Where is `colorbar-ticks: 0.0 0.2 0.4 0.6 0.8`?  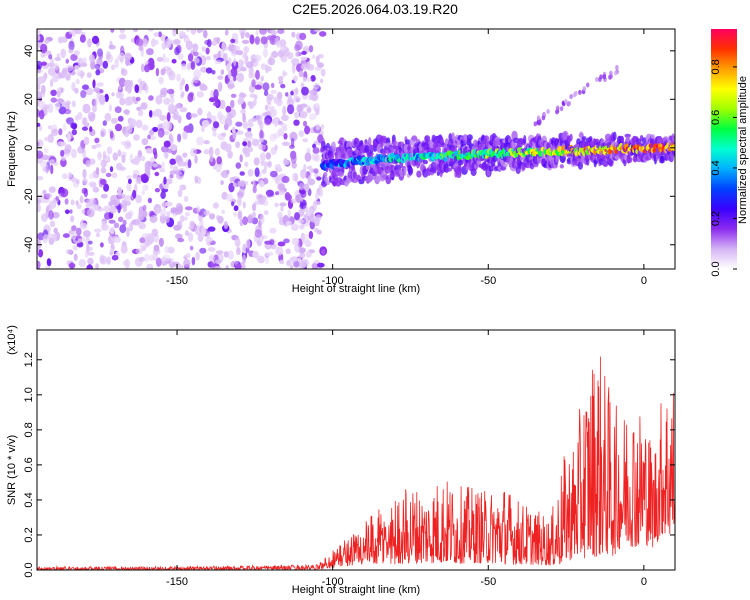 colorbar-ticks: 0.0 0.2 0.4 0.6 0.8 is located at coordinates (723, 168).